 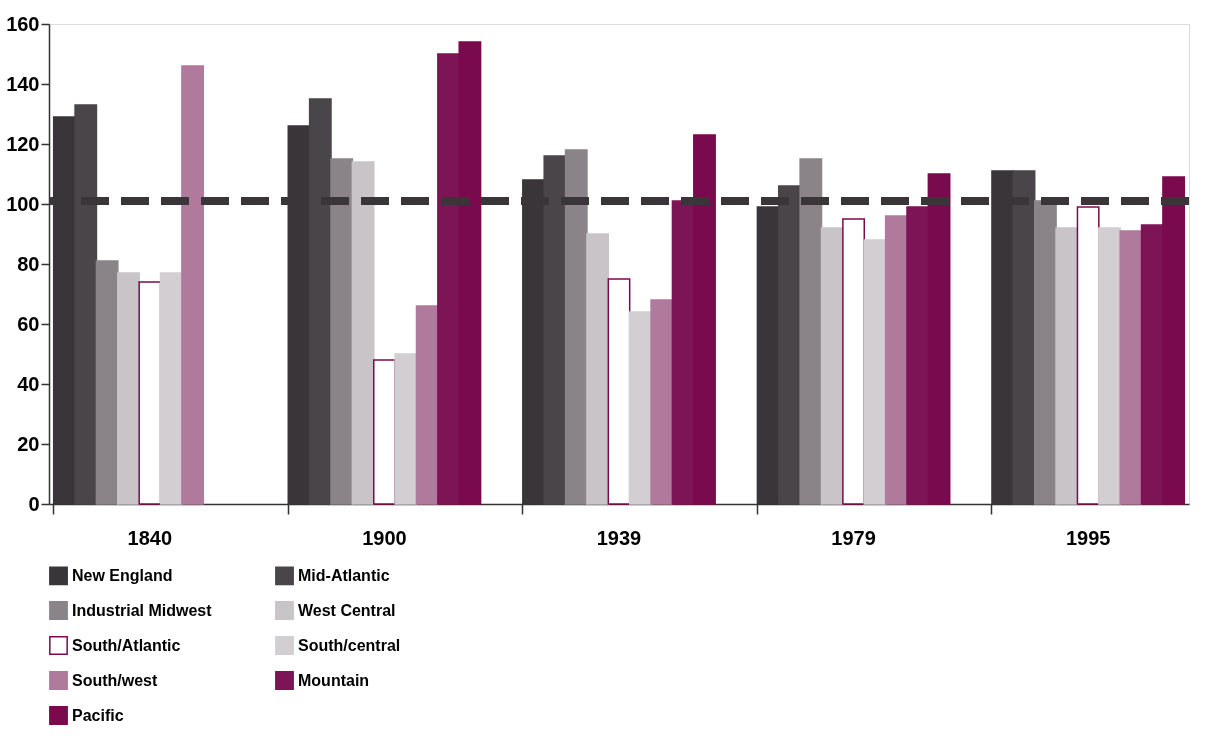 I want to click on y-tick-label: 80, so click(x=28, y=263).